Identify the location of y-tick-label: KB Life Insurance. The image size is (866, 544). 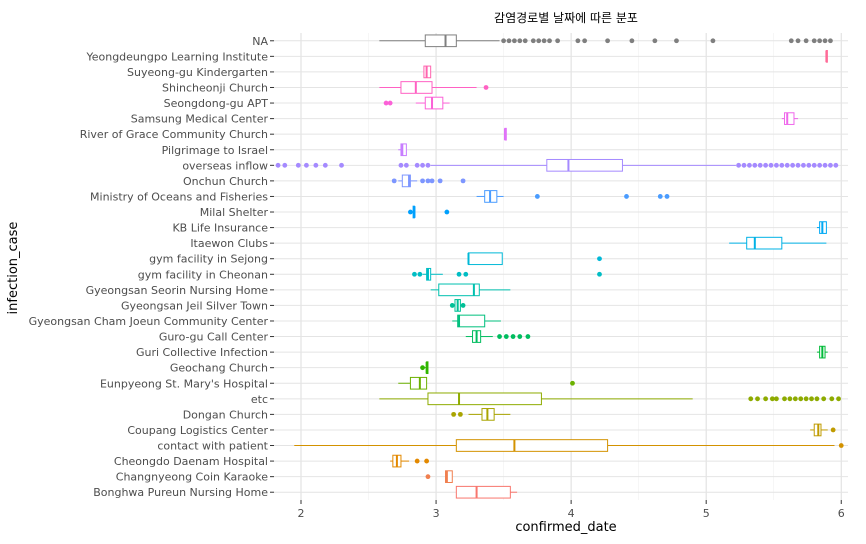
(220, 228).